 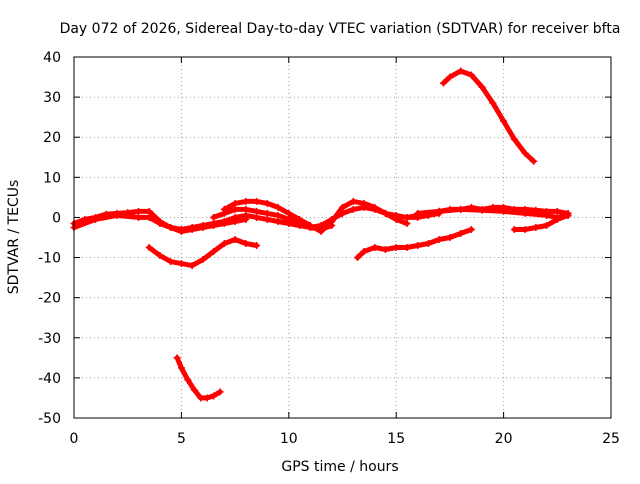 I want to click on x-tick-label: 10, so click(x=289, y=439).